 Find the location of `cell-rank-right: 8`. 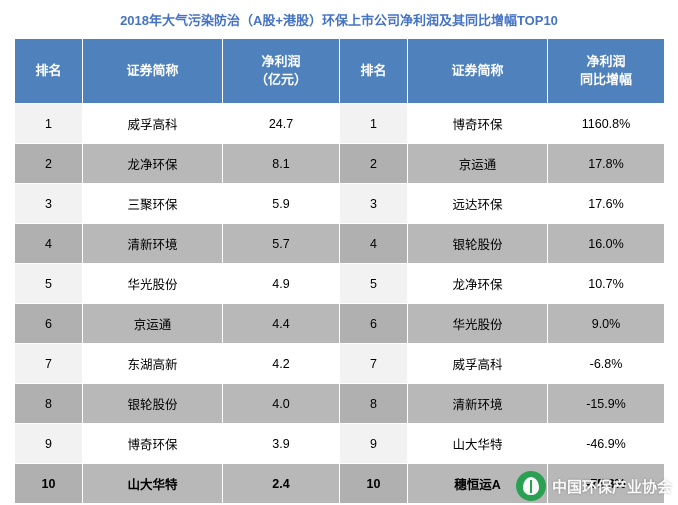

cell-rank-right: 8 is located at coordinates (373, 403).